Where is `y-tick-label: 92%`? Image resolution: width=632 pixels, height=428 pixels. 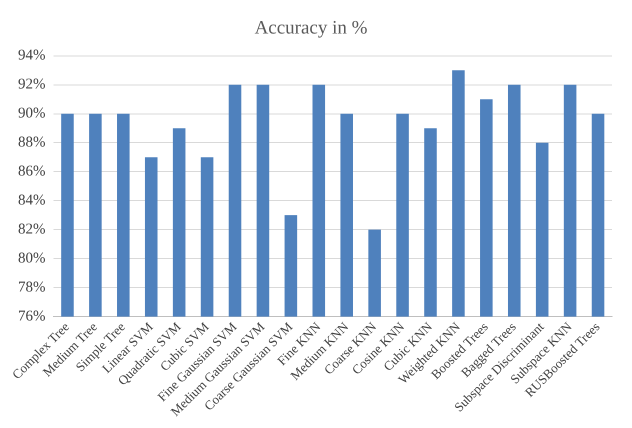 y-tick-label: 92% is located at coordinates (32, 84).